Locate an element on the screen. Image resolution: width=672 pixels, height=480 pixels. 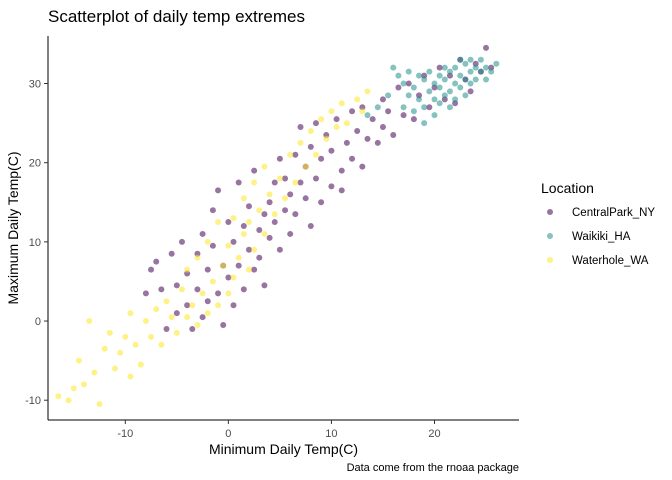
y-axis-ticks: -10 0 10 20 30 is located at coordinates (36, 243).